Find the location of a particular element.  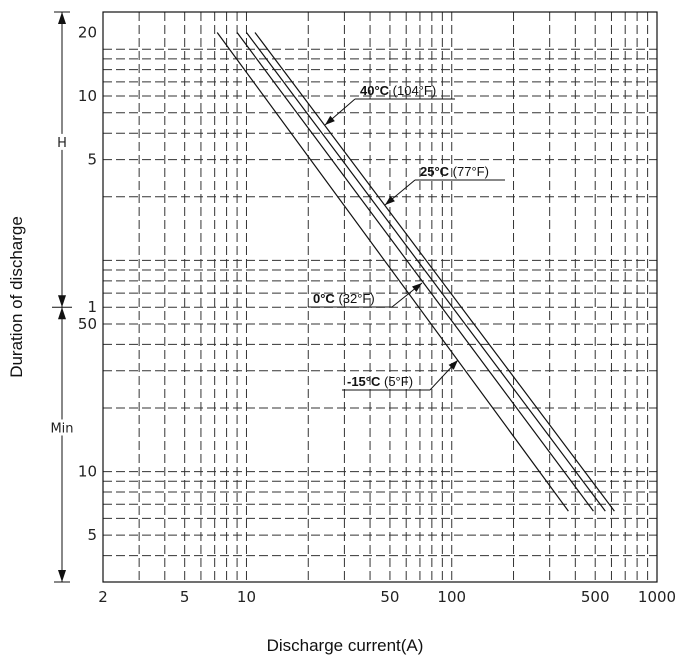

series-label: 0°C (32°F) is located at coordinates (344, 298).